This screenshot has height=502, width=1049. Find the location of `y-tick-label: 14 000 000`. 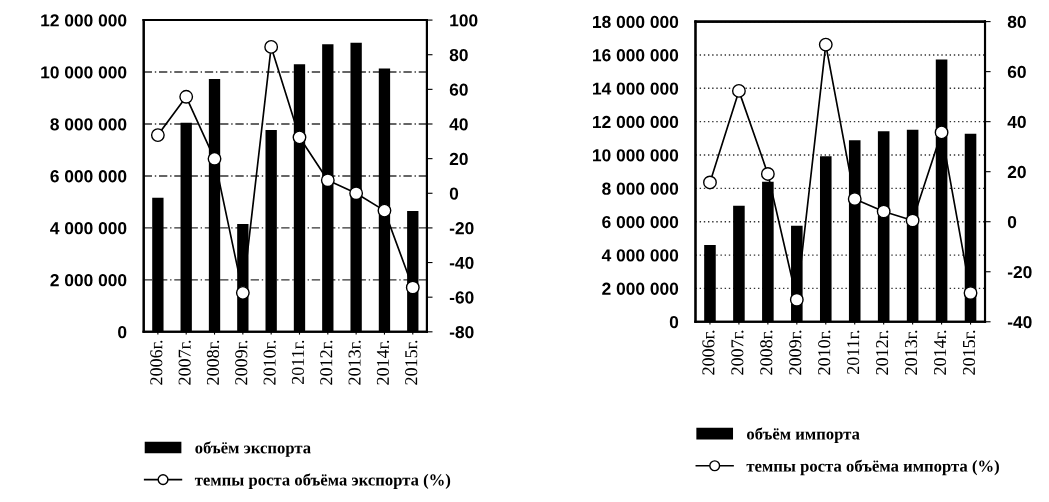

y-tick-label: 14 000 000 is located at coordinates (636, 88).